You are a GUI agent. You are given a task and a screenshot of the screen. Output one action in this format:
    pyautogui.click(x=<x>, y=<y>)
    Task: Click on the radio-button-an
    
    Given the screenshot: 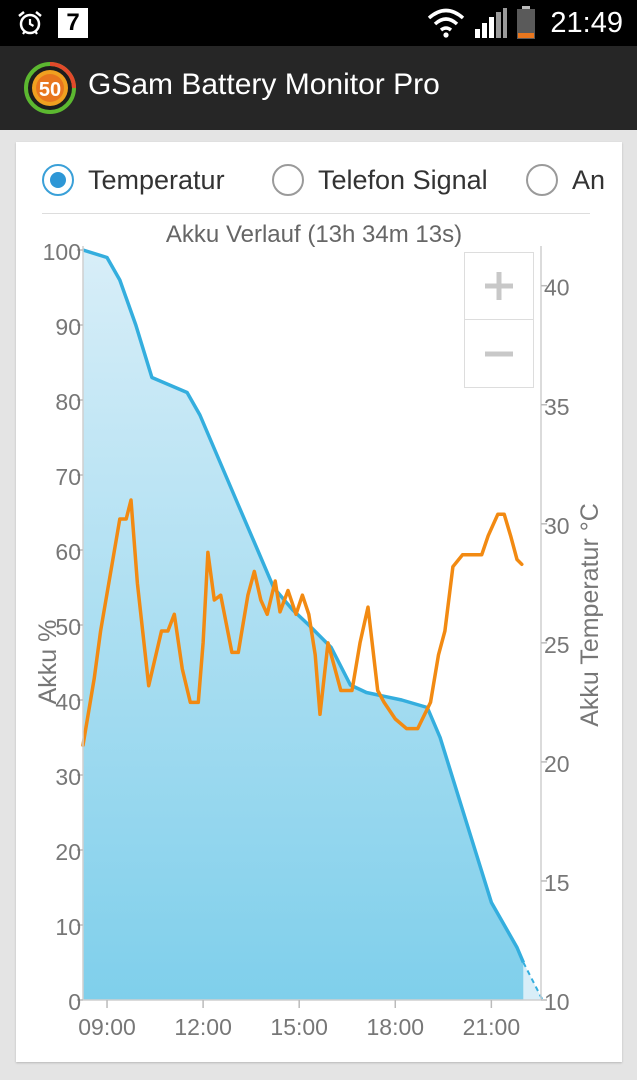 What is the action you would take?
    pyautogui.click(x=542, y=180)
    